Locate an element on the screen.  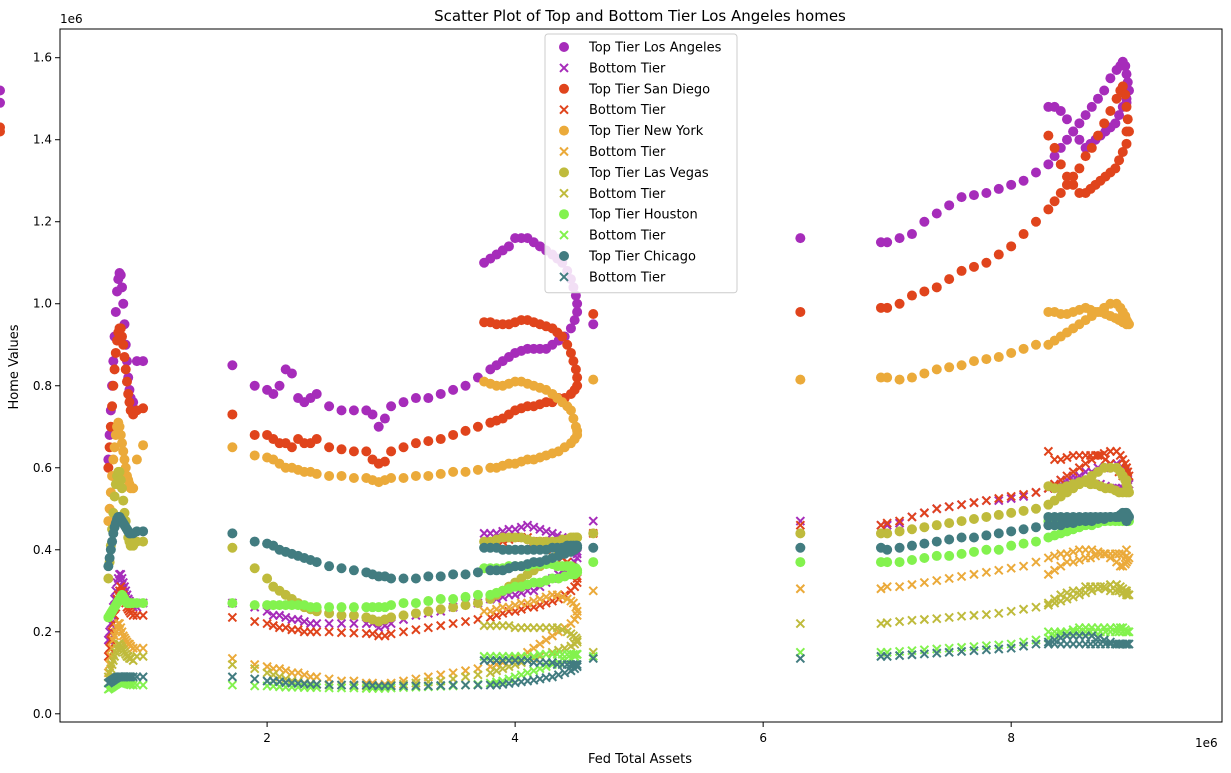
legend-box is located at coordinates (641, 163).